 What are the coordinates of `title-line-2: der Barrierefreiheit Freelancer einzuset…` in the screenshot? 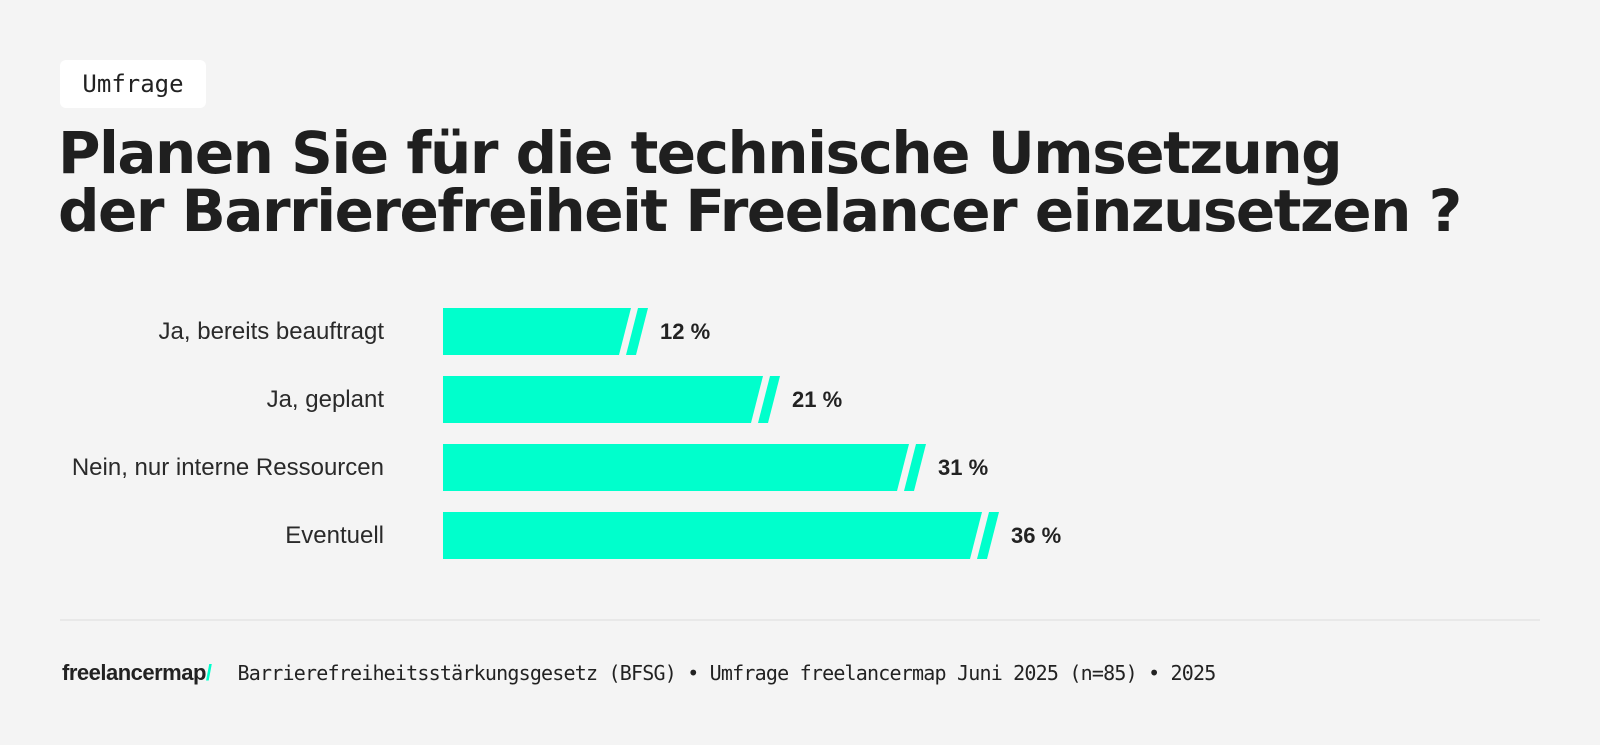 It's located at (760, 211).